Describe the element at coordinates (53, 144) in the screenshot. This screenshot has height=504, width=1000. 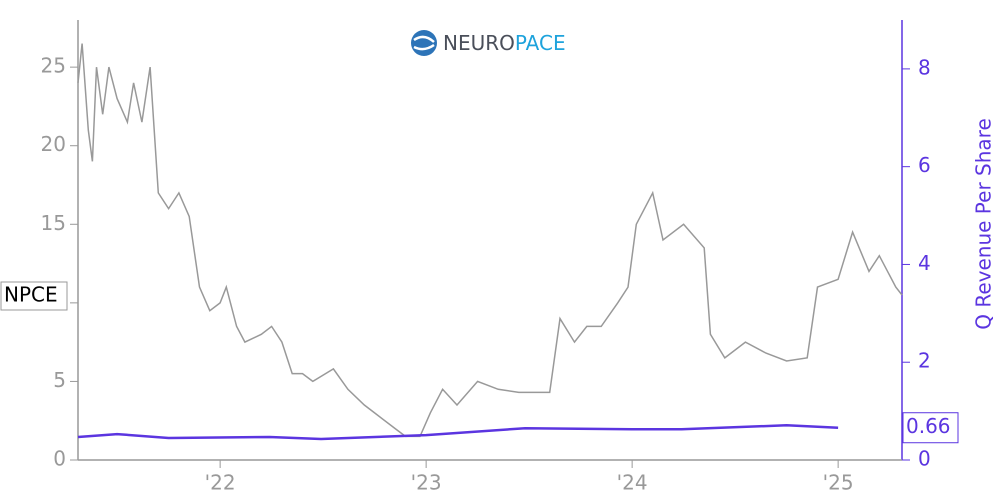
I see `y-tick-label: 20` at that location.